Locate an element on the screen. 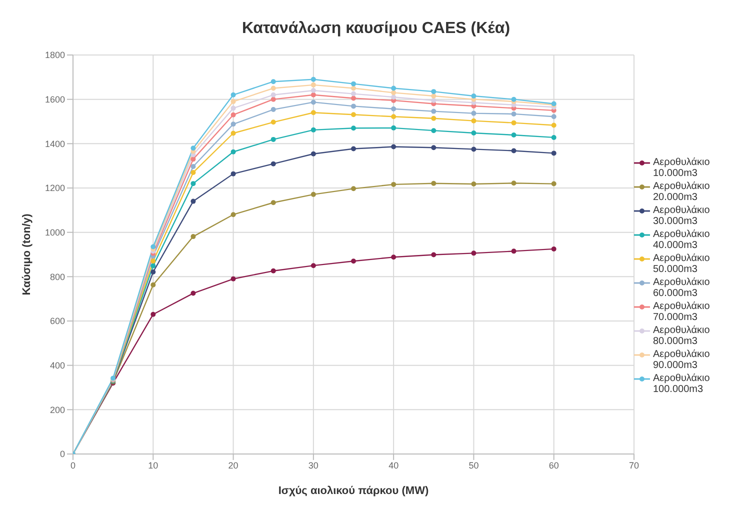 Image resolution: width=752 pixels, height=512 pixels. y-tick-label: 400 is located at coordinates (57, 365).